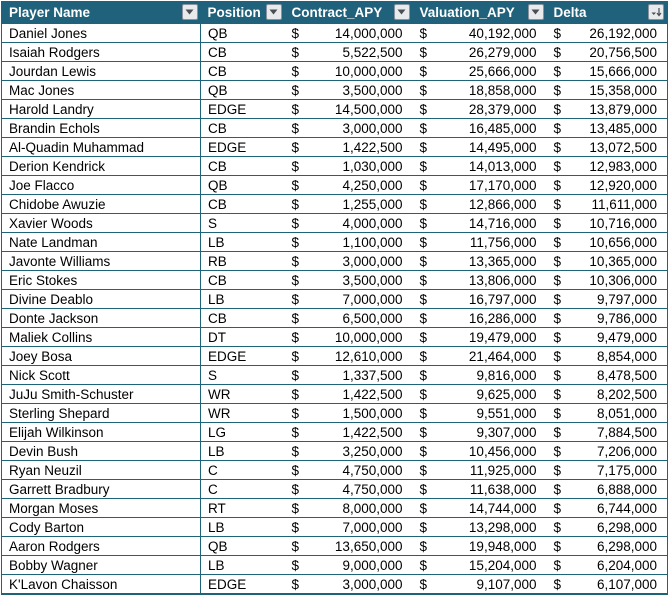  Describe the element at coordinates (101, 470) in the screenshot. I see `player-name-cell: Ryan Neuzil` at that location.